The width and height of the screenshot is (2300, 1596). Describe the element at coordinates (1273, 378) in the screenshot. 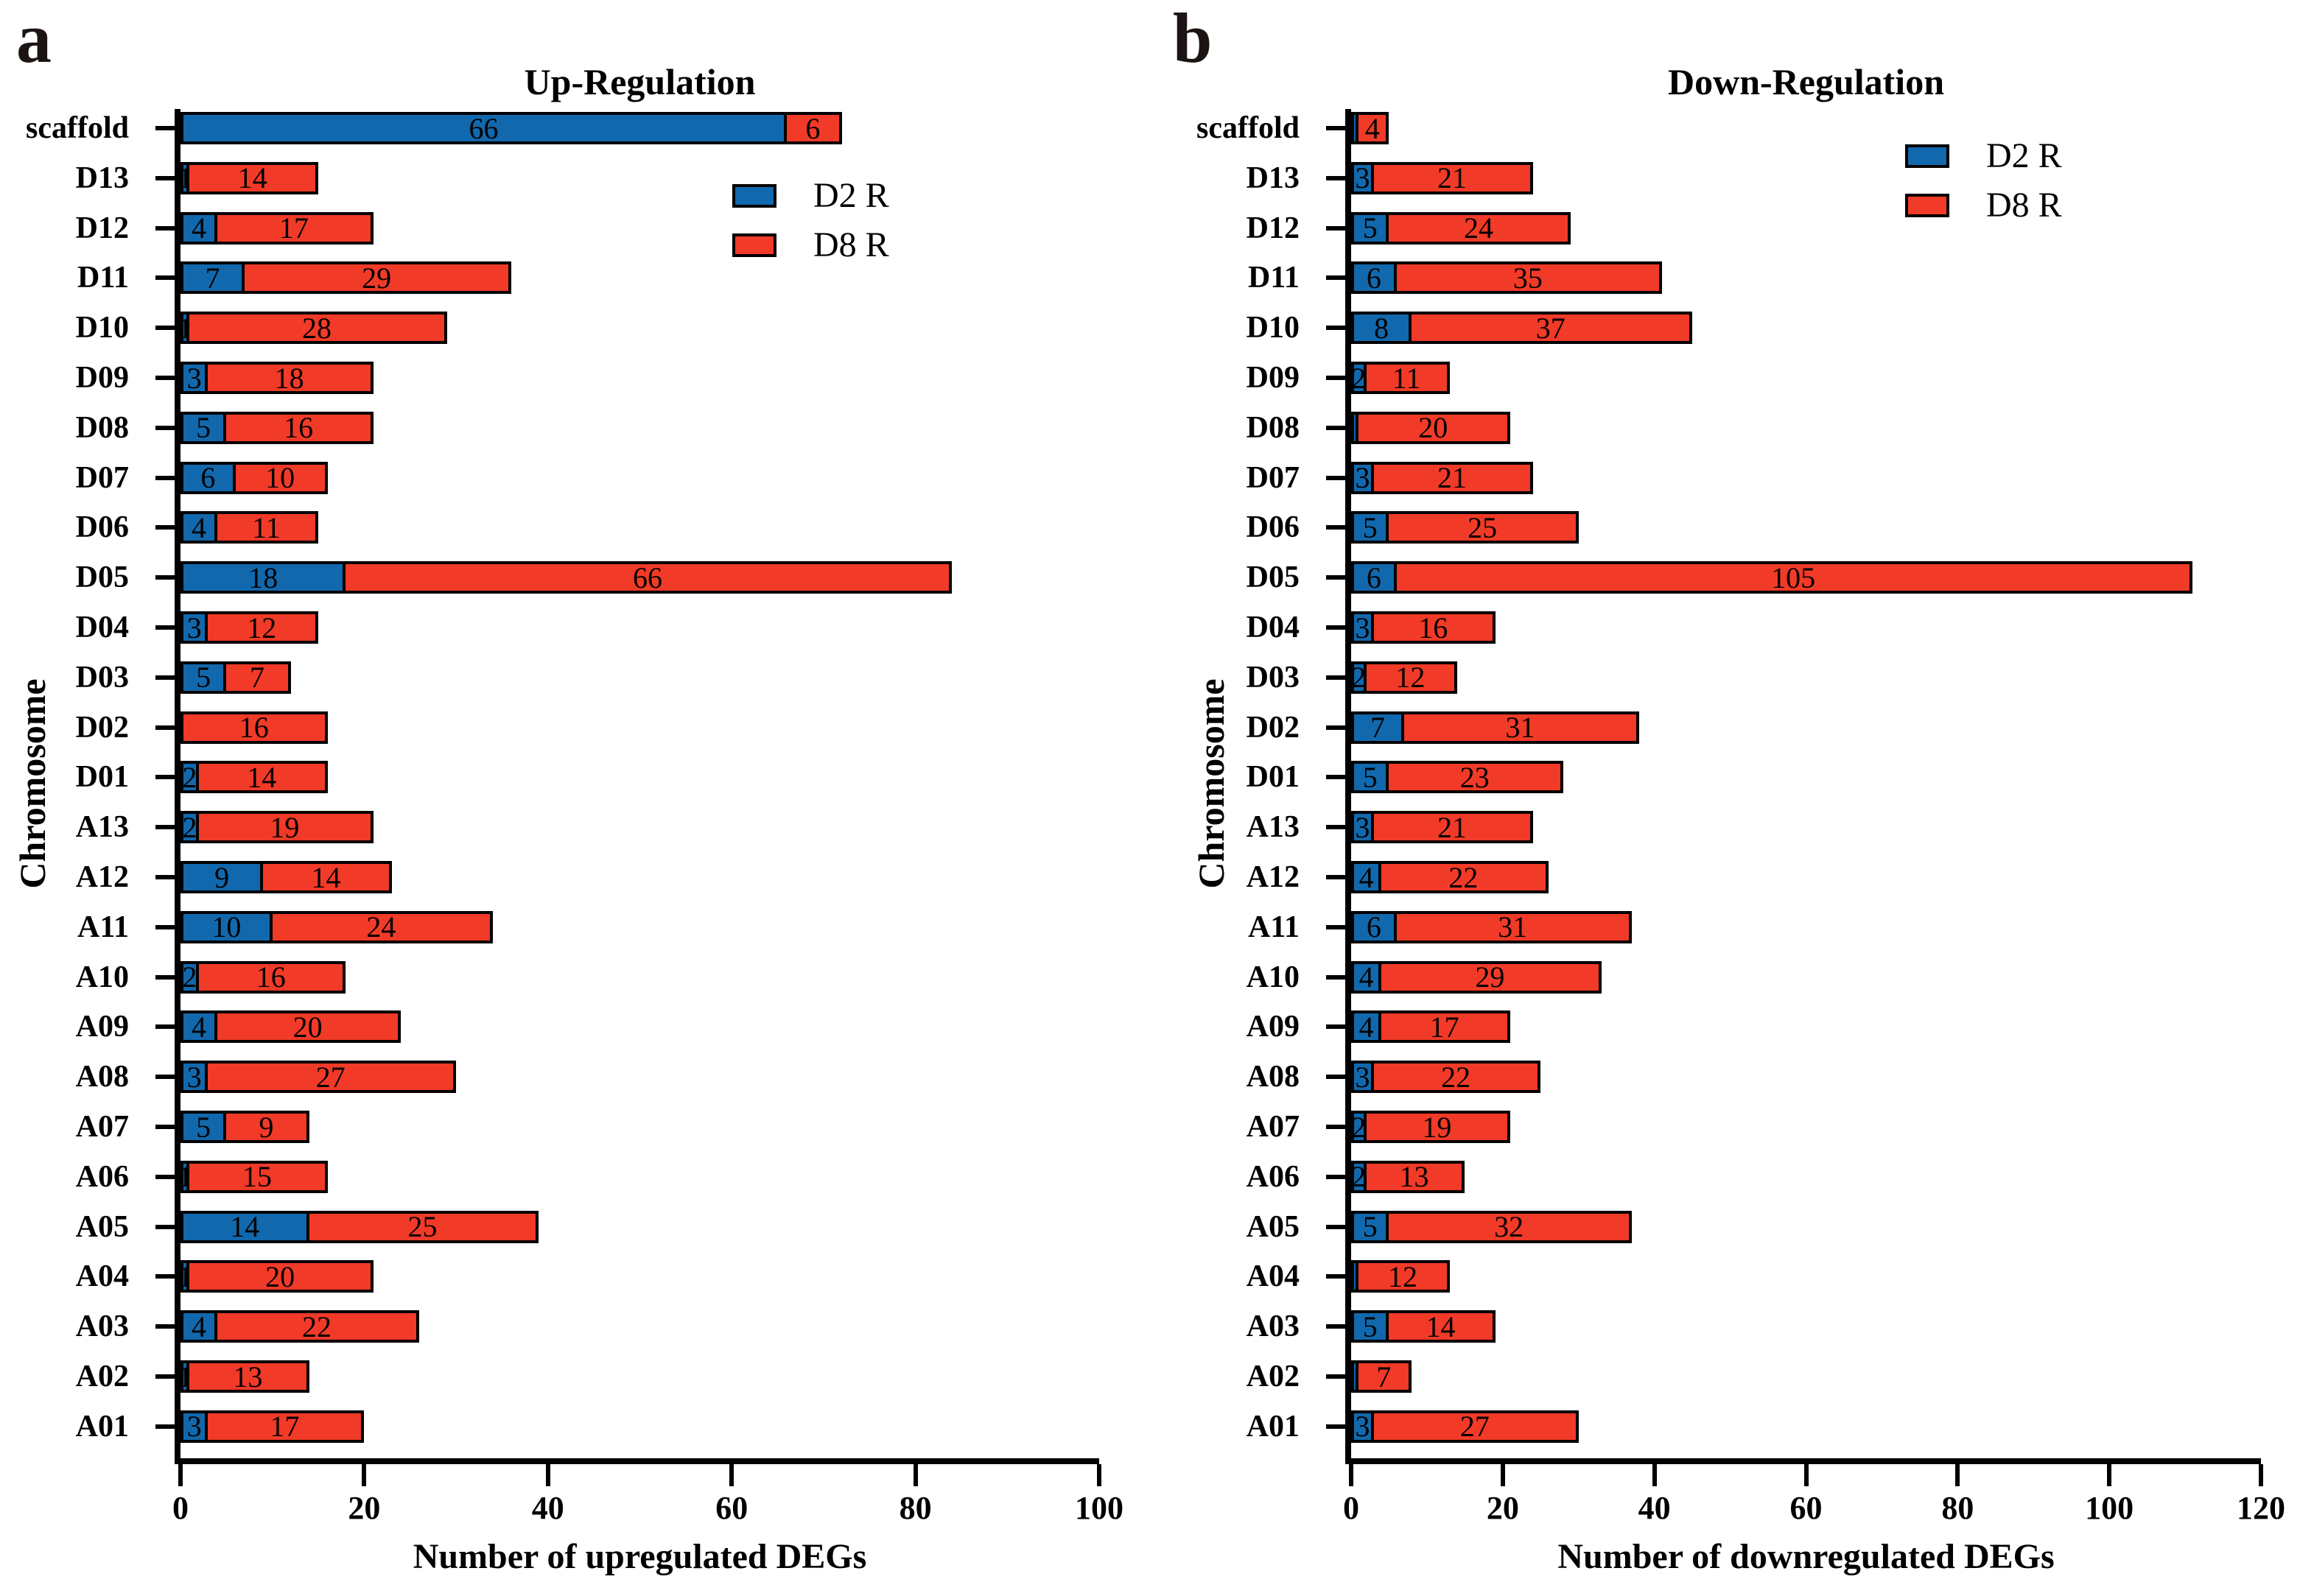

I see `category-label: D09` at that location.